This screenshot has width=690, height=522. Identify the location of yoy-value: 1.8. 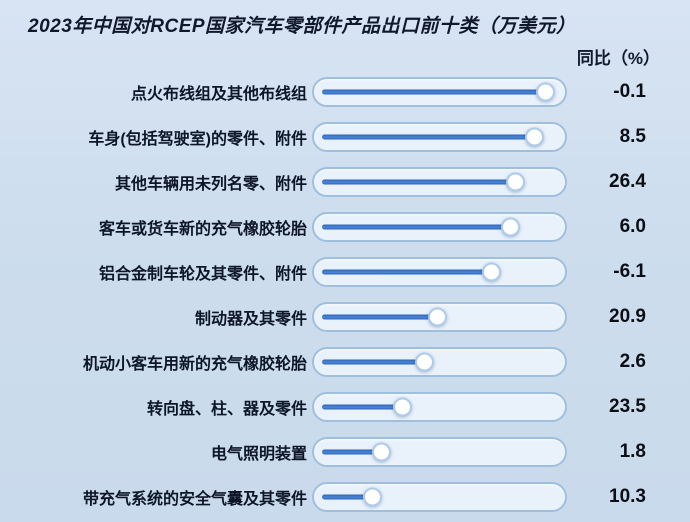
(632, 451).